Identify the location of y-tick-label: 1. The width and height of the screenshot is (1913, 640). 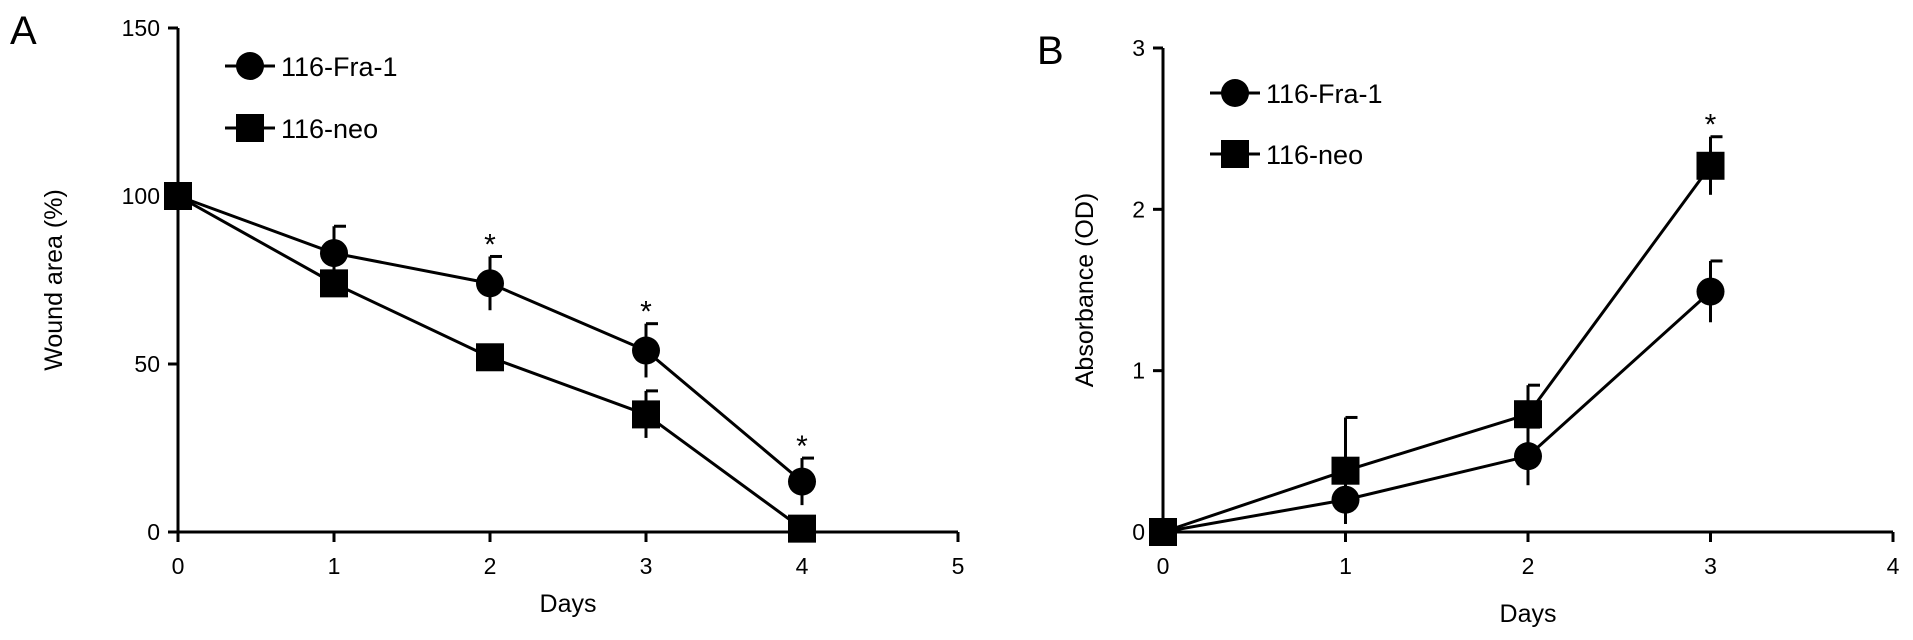
(1138, 371).